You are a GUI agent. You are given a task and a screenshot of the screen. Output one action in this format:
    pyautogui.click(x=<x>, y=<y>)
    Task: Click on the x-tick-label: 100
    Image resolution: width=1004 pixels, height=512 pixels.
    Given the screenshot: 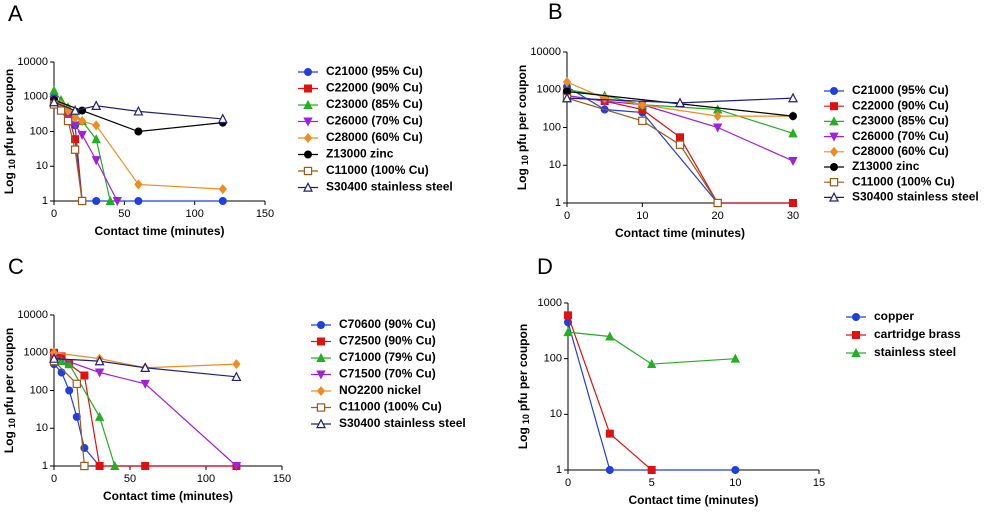 What is the action you would take?
    pyautogui.click(x=206, y=479)
    